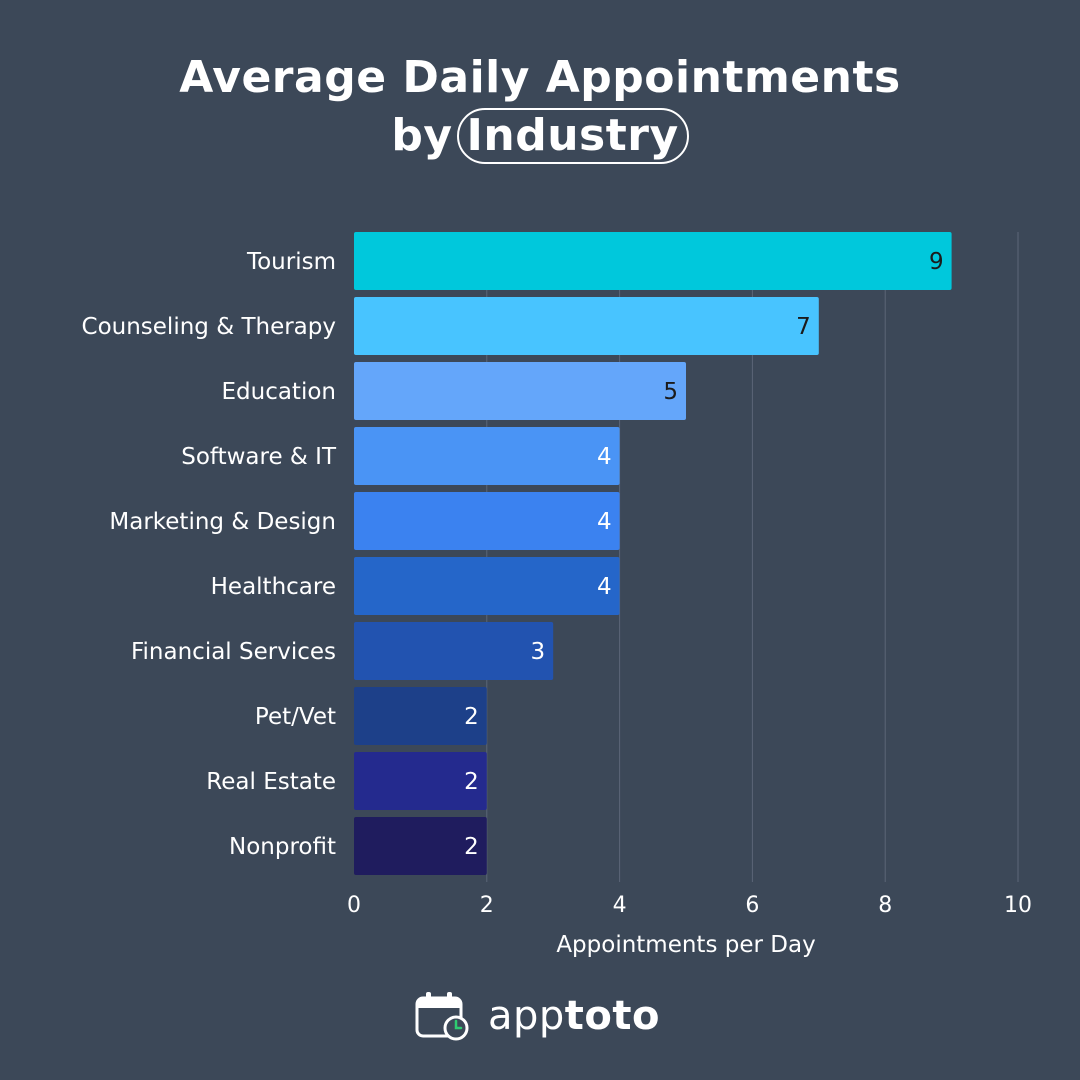  I want to click on x-tick-label: 6, so click(752, 905).